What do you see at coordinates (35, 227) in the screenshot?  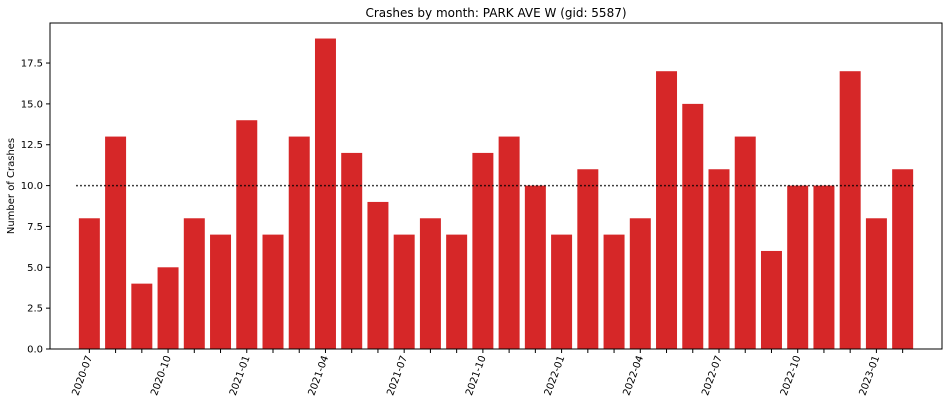 I see `y-tick-label: 7.5` at bounding box center [35, 227].